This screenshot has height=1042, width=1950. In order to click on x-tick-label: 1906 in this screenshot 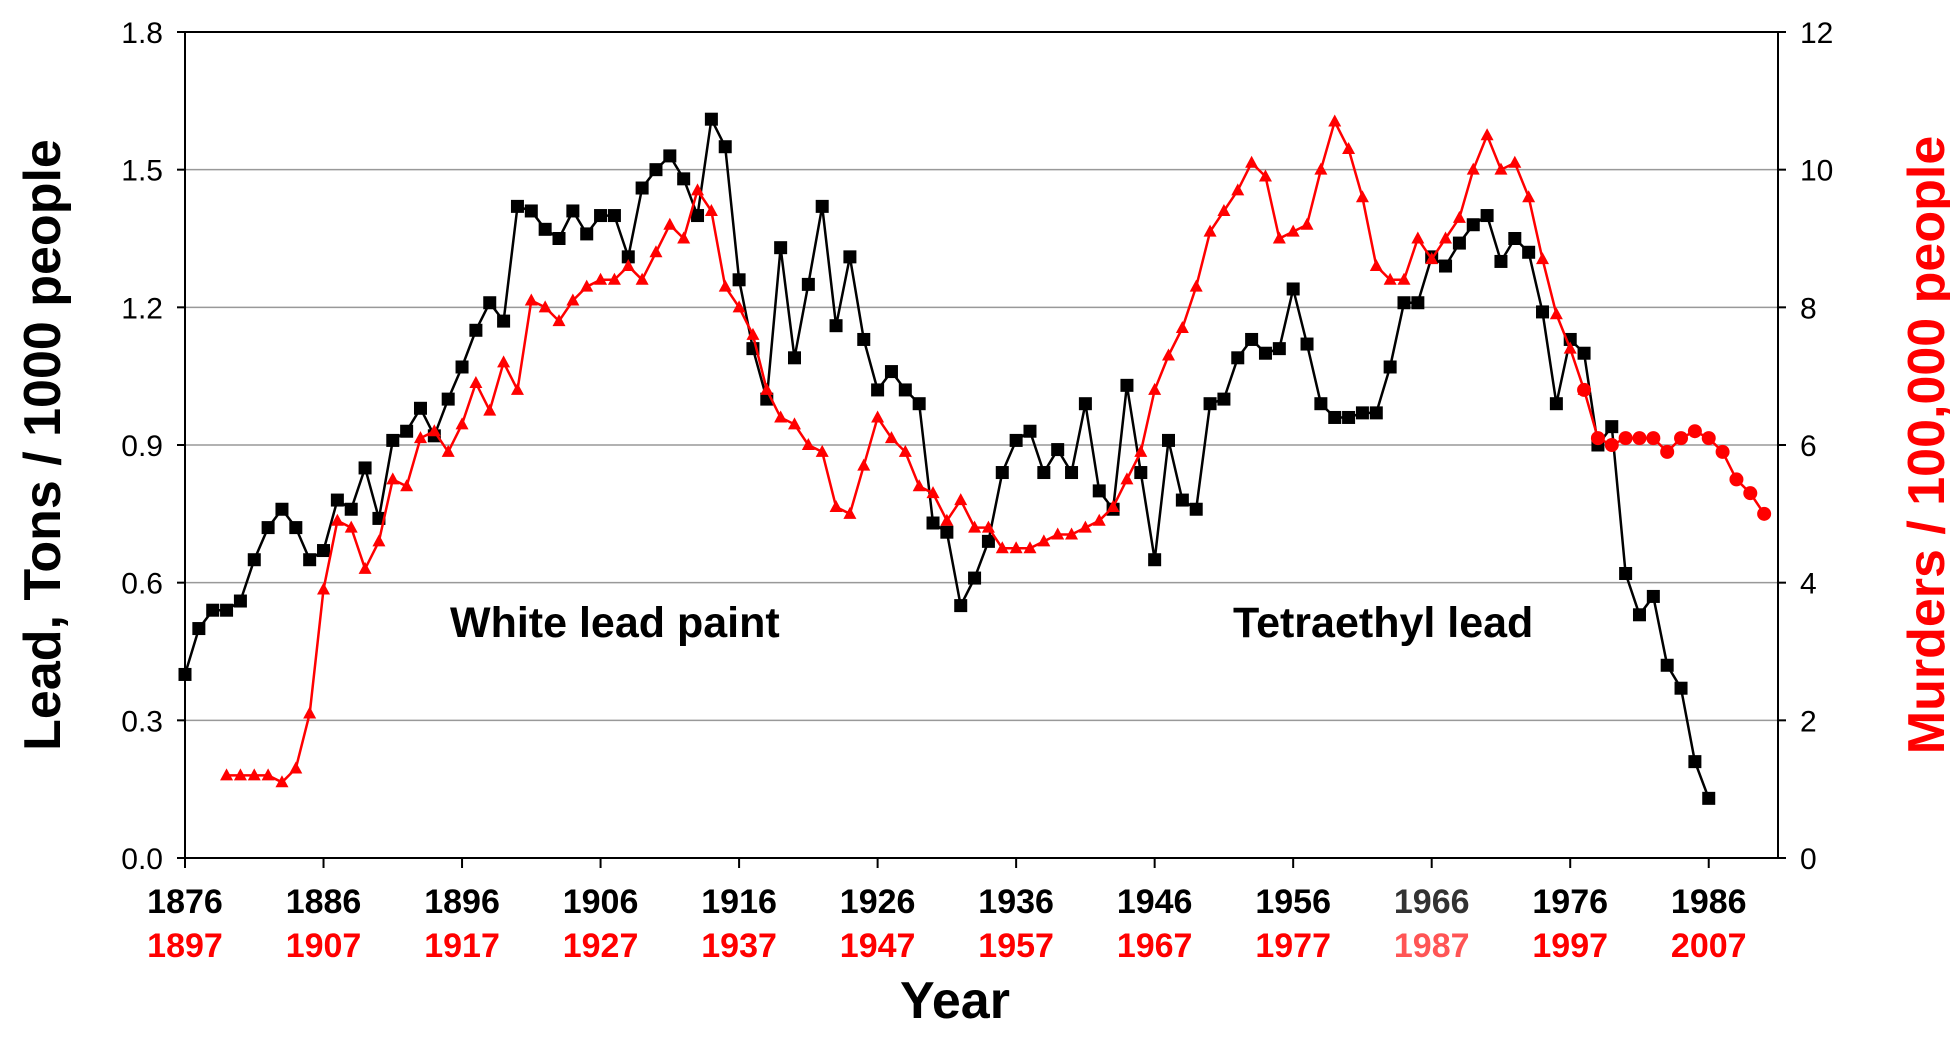, I will do `click(601, 902)`.